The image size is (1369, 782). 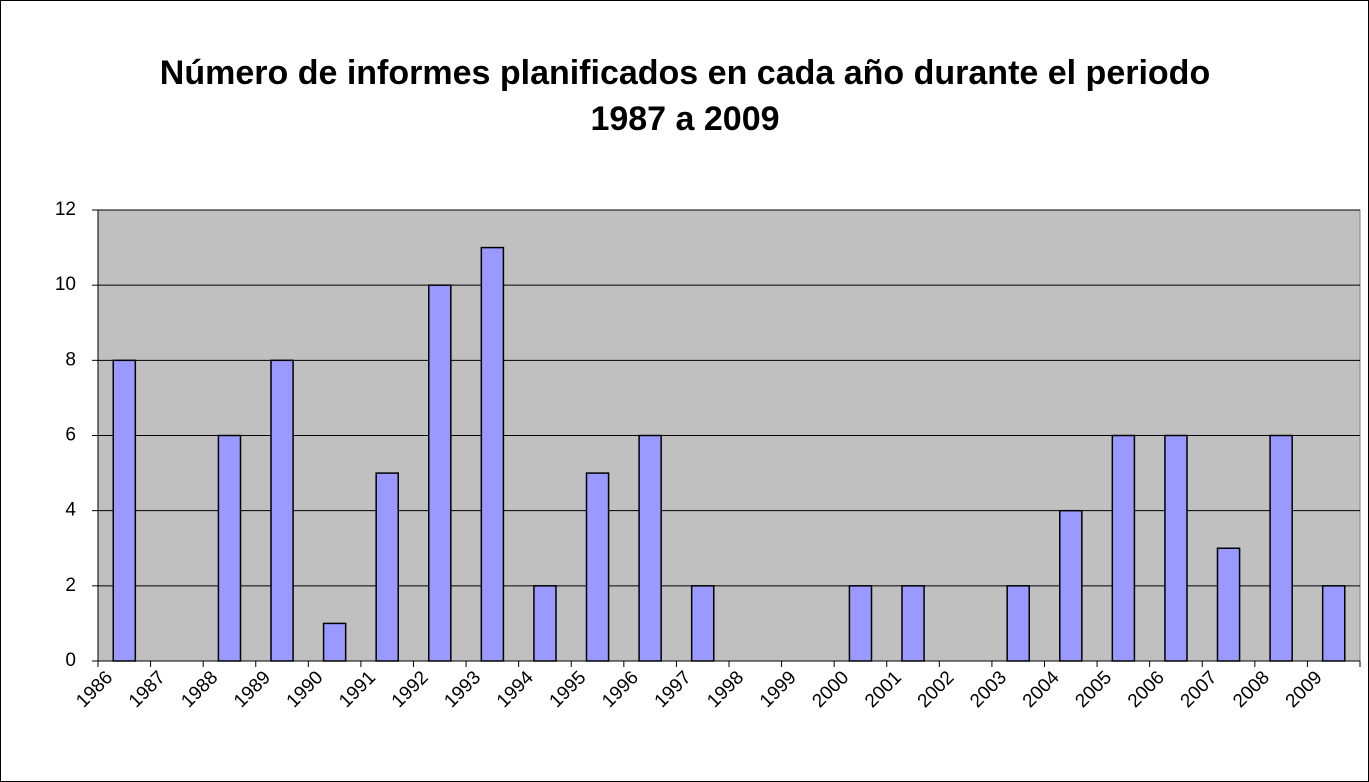 What do you see at coordinates (568, 689) in the screenshot?
I see `x-tick-label: 1995` at bounding box center [568, 689].